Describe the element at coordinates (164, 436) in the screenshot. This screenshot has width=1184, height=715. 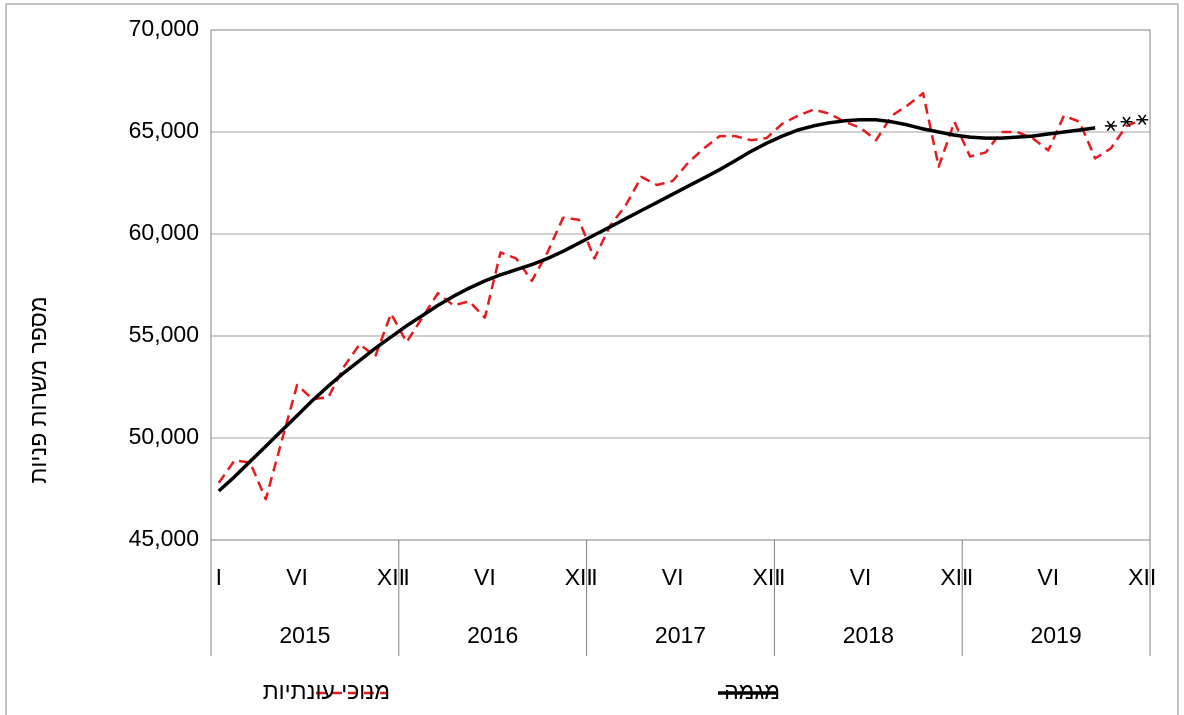
I see `y-tick-label: 50,000` at that location.